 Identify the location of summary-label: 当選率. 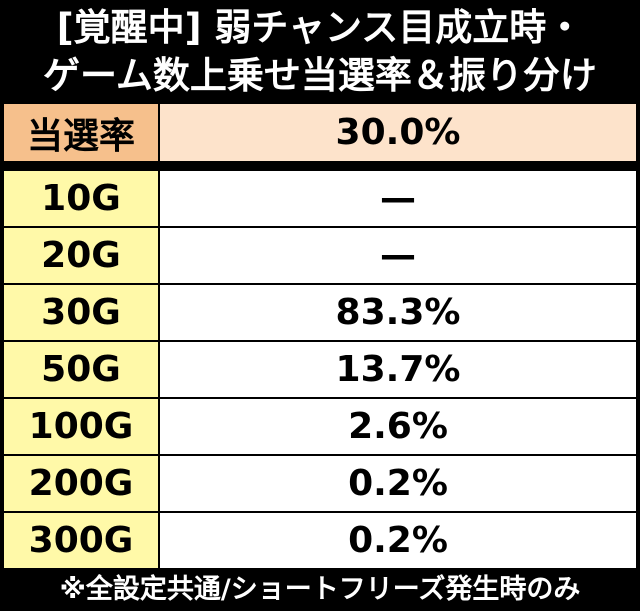
(82, 132).